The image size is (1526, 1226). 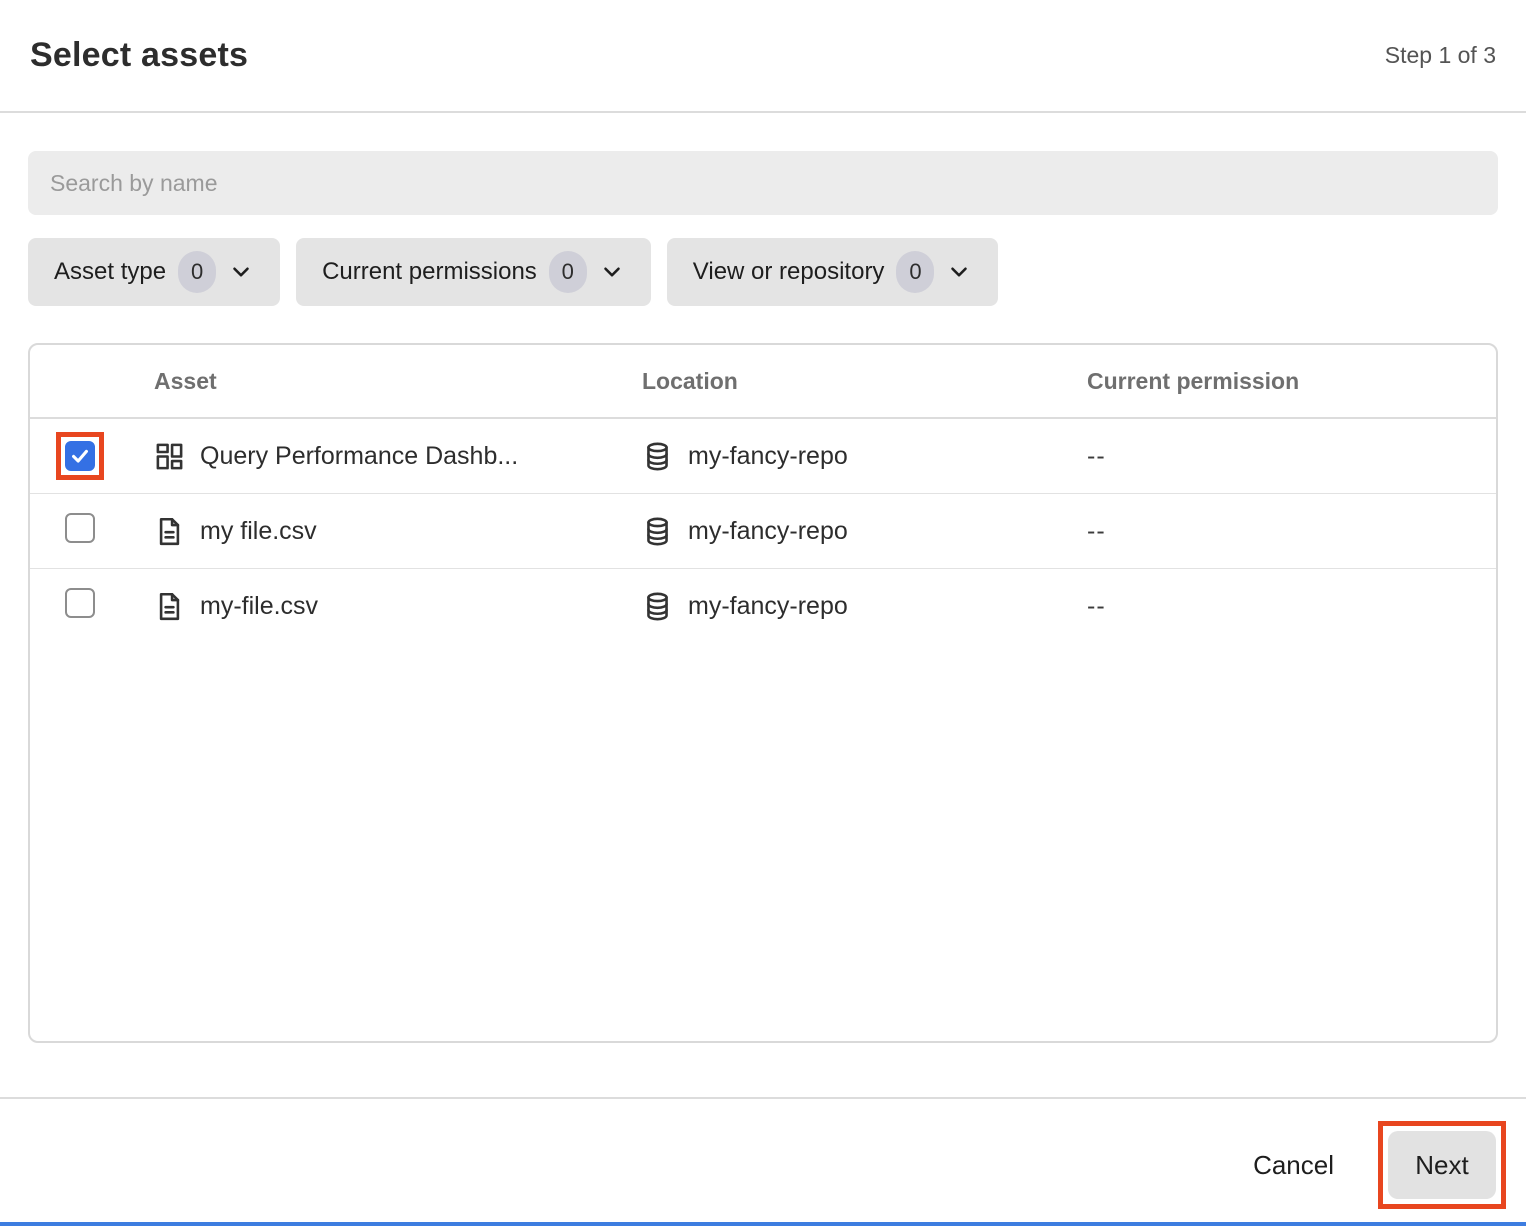 What do you see at coordinates (1440, 55) in the screenshot?
I see `step-indicator: Step 1 of 3` at bounding box center [1440, 55].